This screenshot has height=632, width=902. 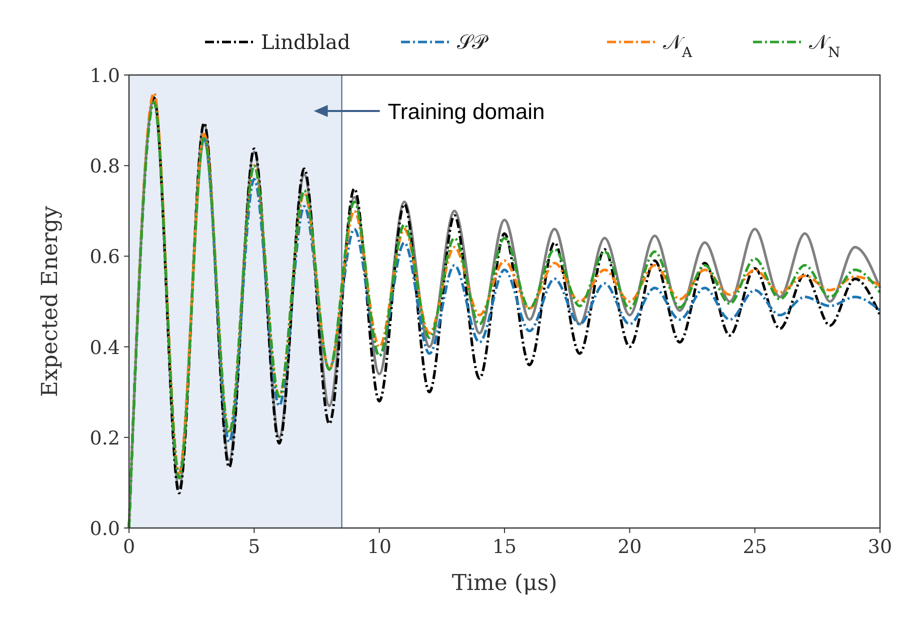 What do you see at coordinates (824, 45) in the screenshot?
I see `legend-label: 𝒩$_{N}$` at bounding box center [824, 45].